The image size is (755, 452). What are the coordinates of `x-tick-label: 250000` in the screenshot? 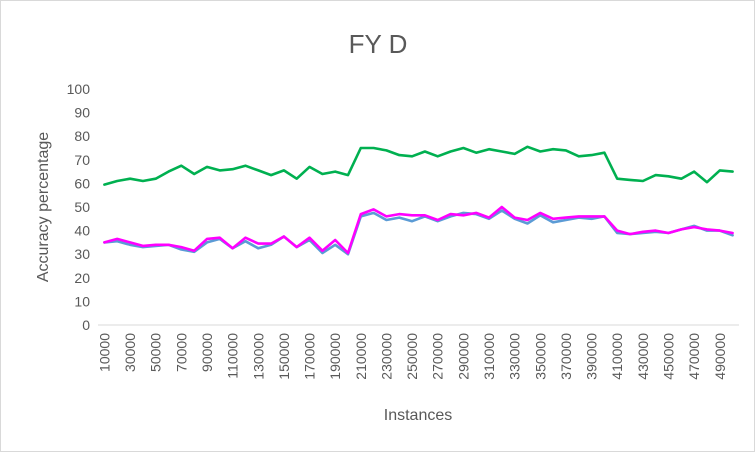 It's located at (412, 356).